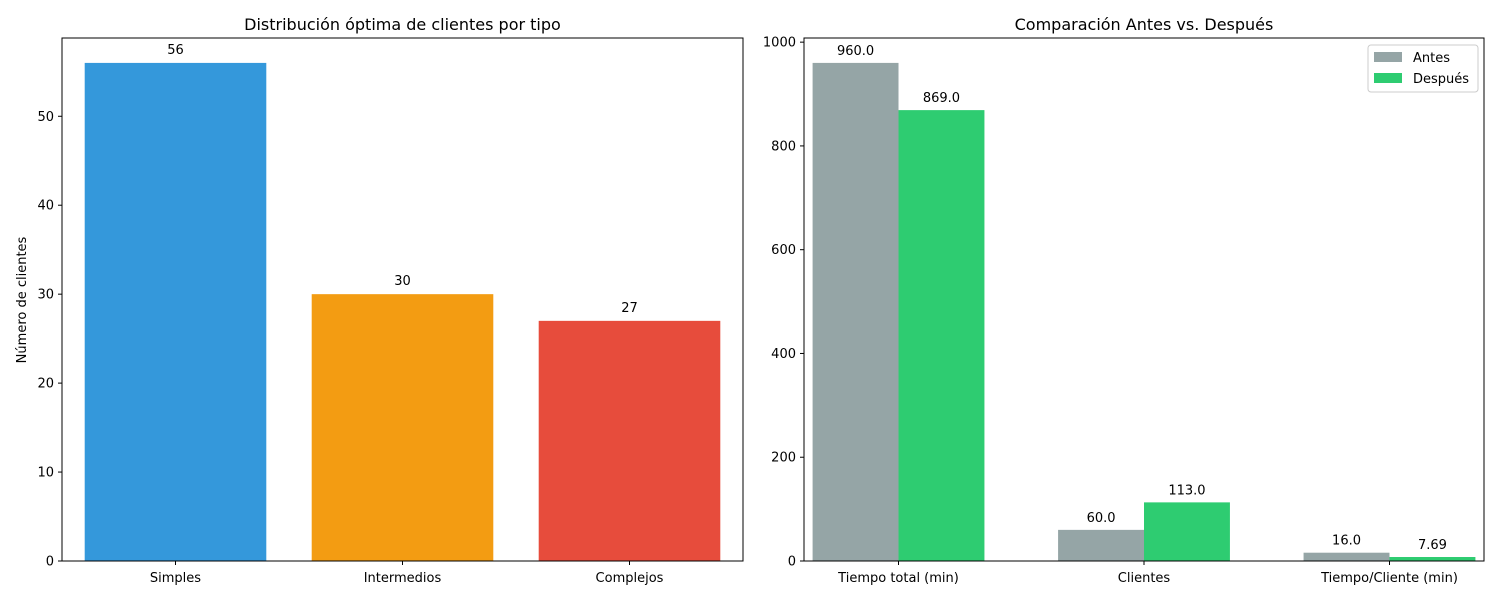 The width and height of the screenshot is (1500, 600). Describe the element at coordinates (49, 340) in the screenshot. I see `y-axis-ticks: 0 10 20 30 40 50` at that location.